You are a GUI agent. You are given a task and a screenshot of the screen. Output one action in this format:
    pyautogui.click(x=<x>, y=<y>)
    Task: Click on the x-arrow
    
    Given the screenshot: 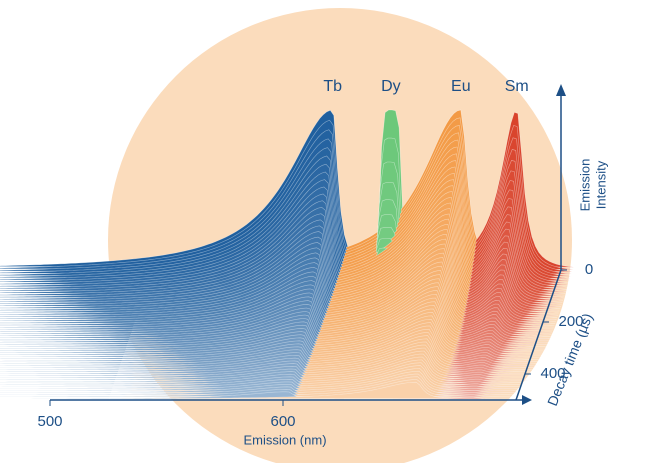 What is the action you would take?
    pyautogui.click(x=527, y=400)
    